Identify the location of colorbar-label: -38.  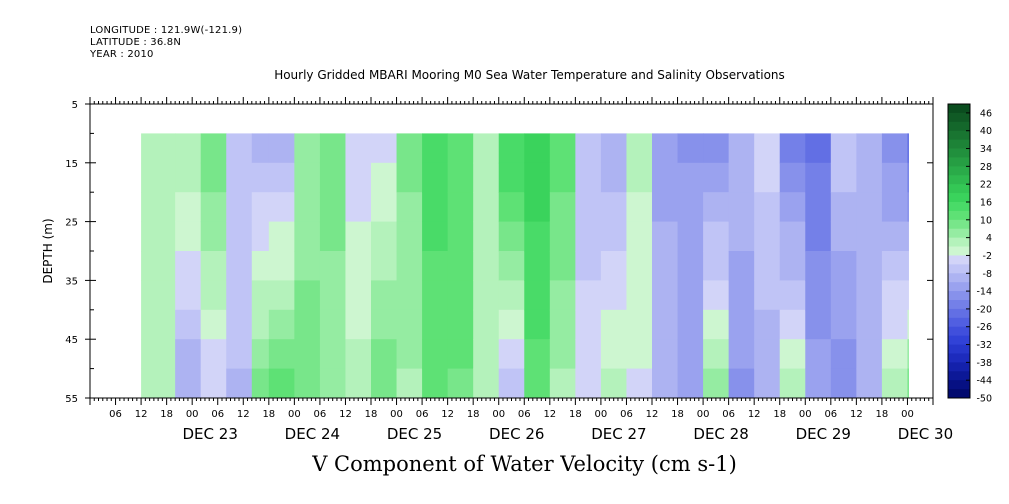
(984, 363).